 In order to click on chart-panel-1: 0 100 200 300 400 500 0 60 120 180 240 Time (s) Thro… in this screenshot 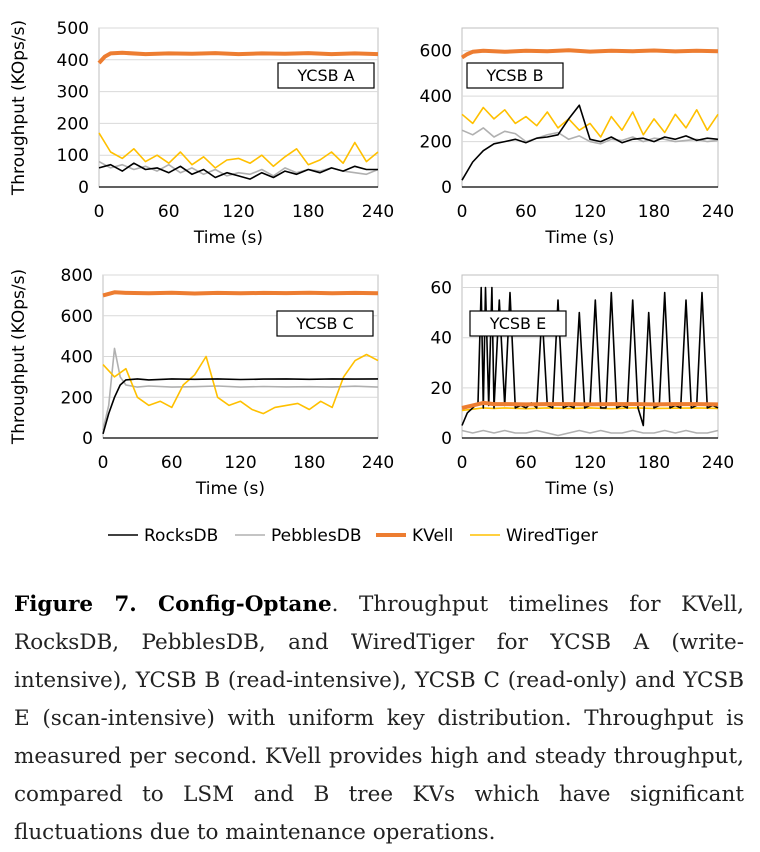, I will do `click(201, 133)`.